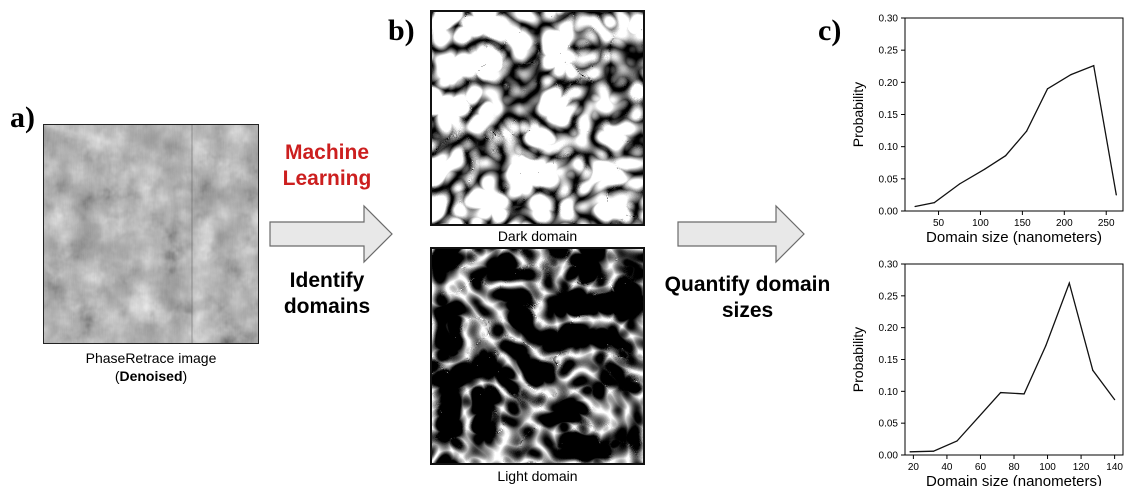 The width and height of the screenshot is (1131, 486). What do you see at coordinates (1064, 223) in the screenshot?
I see `x-tick-label: 200` at bounding box center [1064, 223].